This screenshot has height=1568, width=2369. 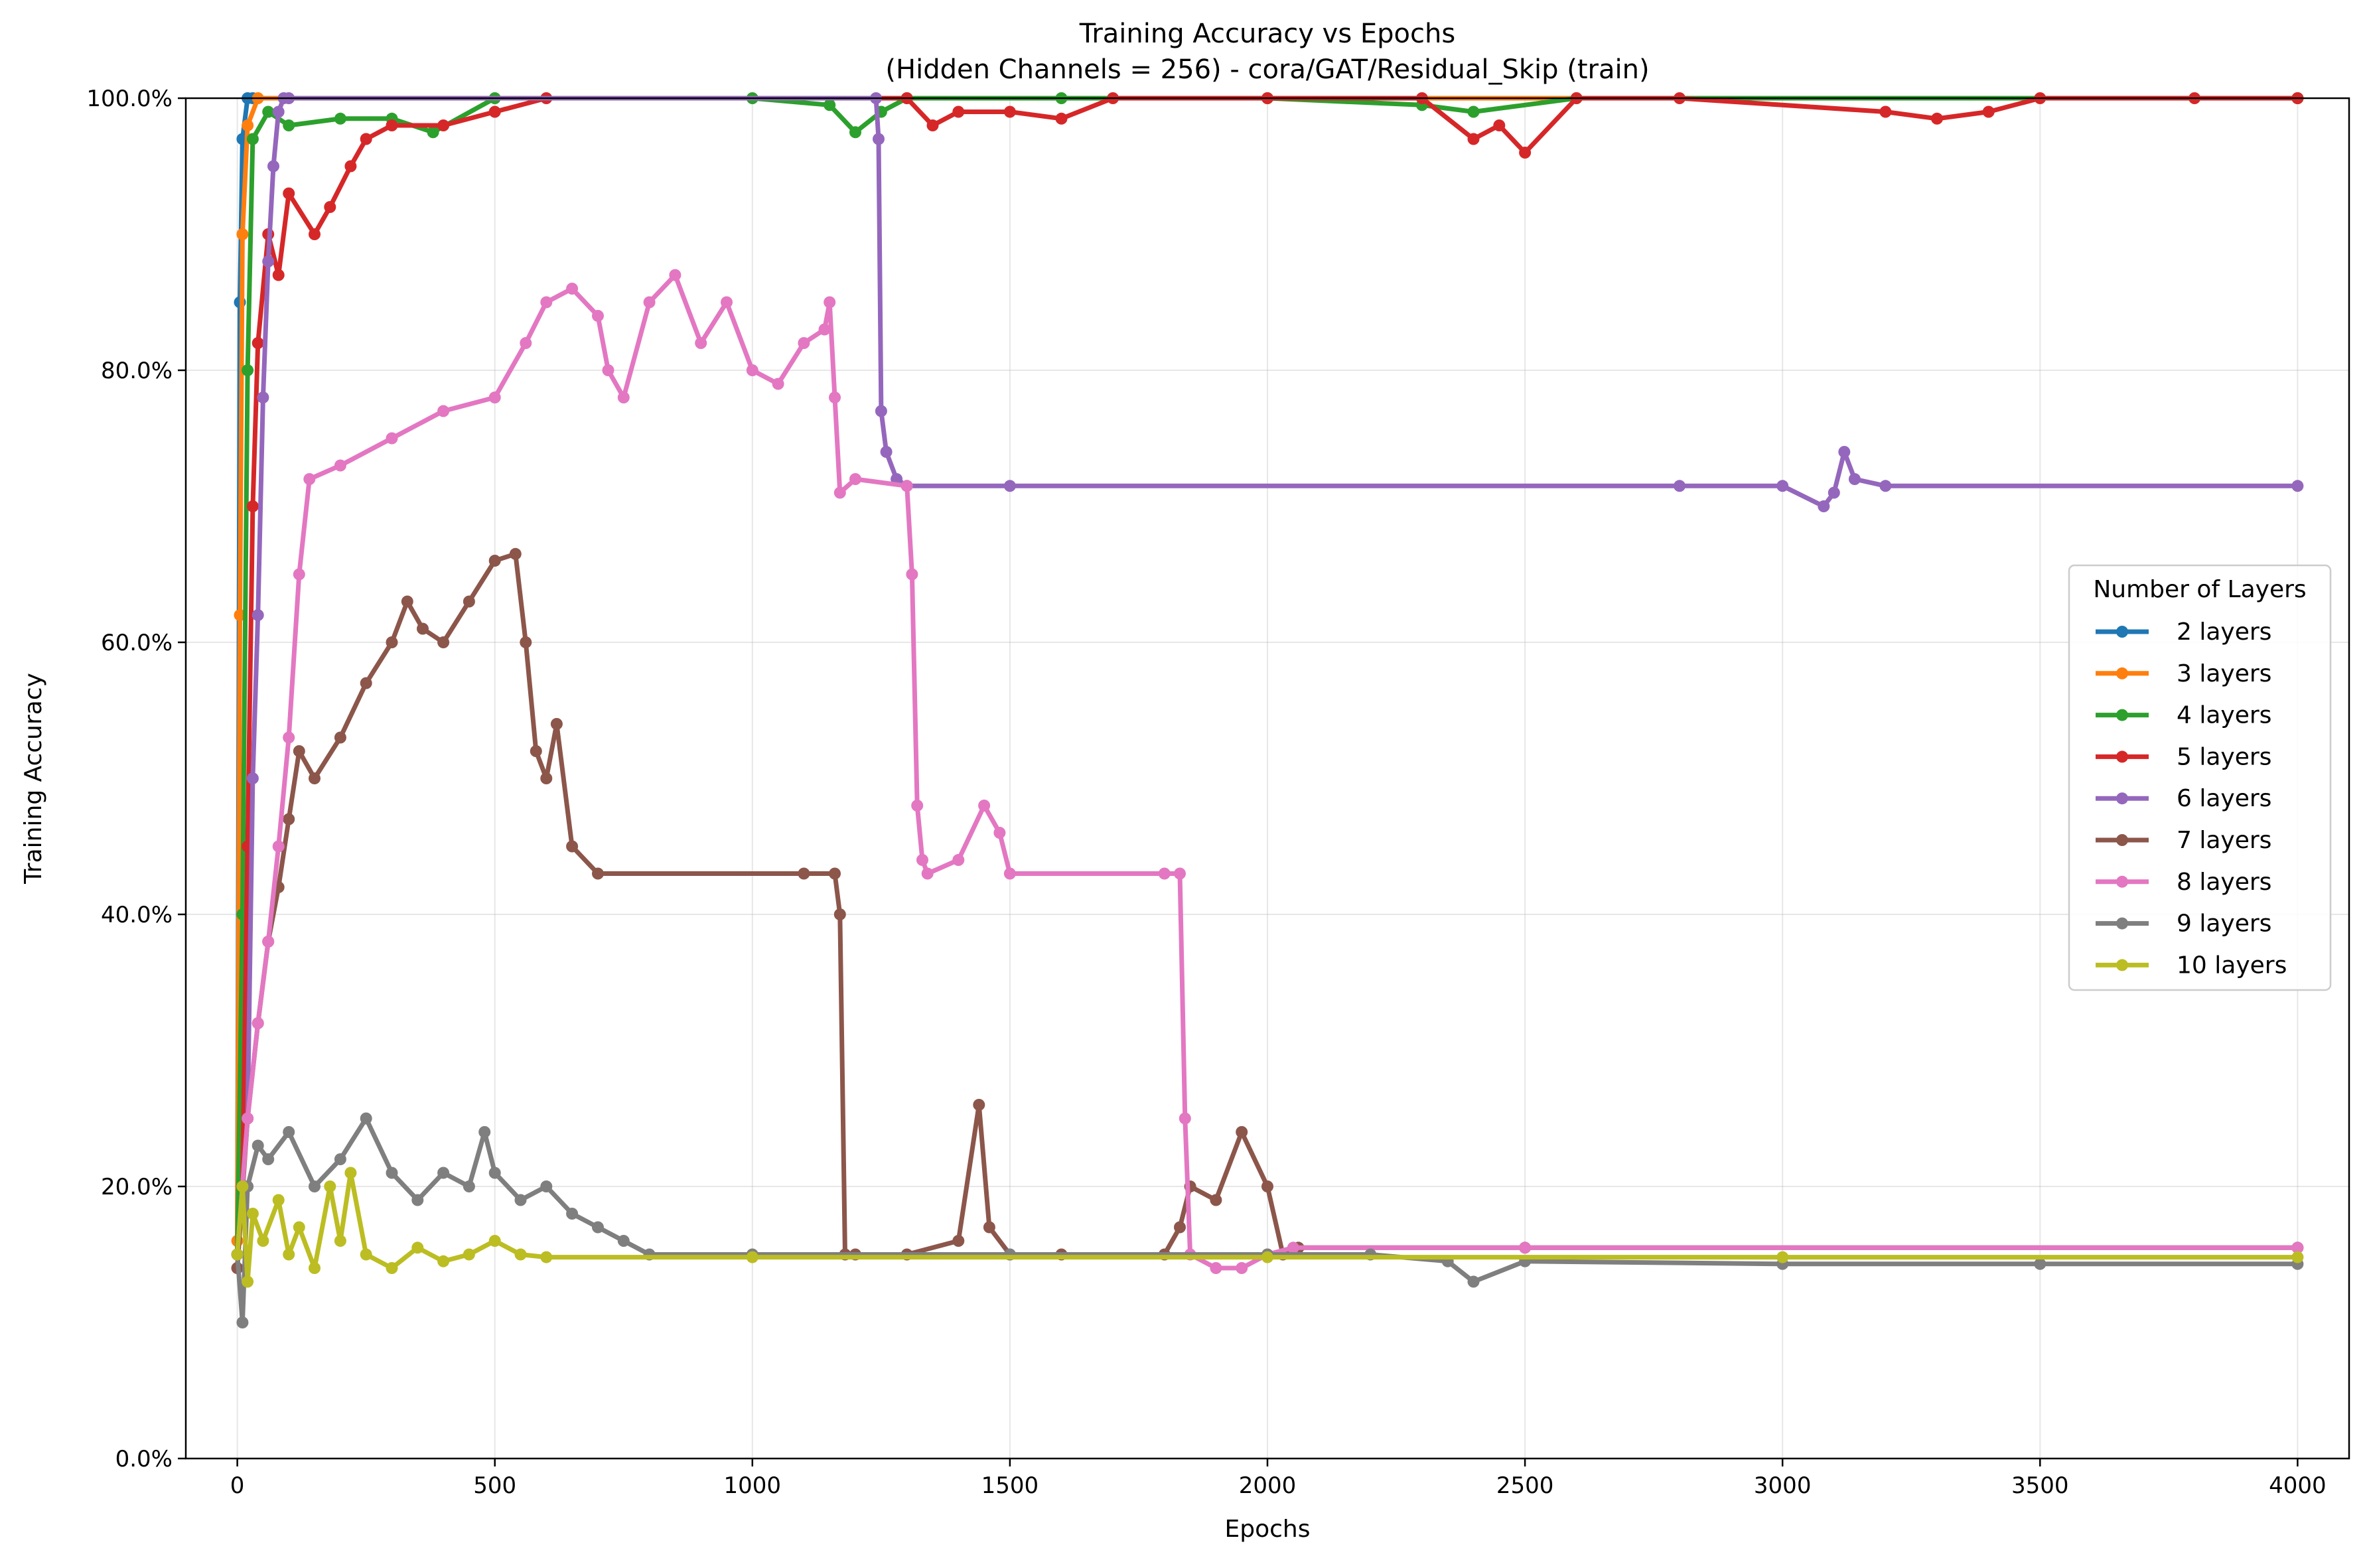 I want to click on legend-item: 10 layers, so click(x=2191, y=965).